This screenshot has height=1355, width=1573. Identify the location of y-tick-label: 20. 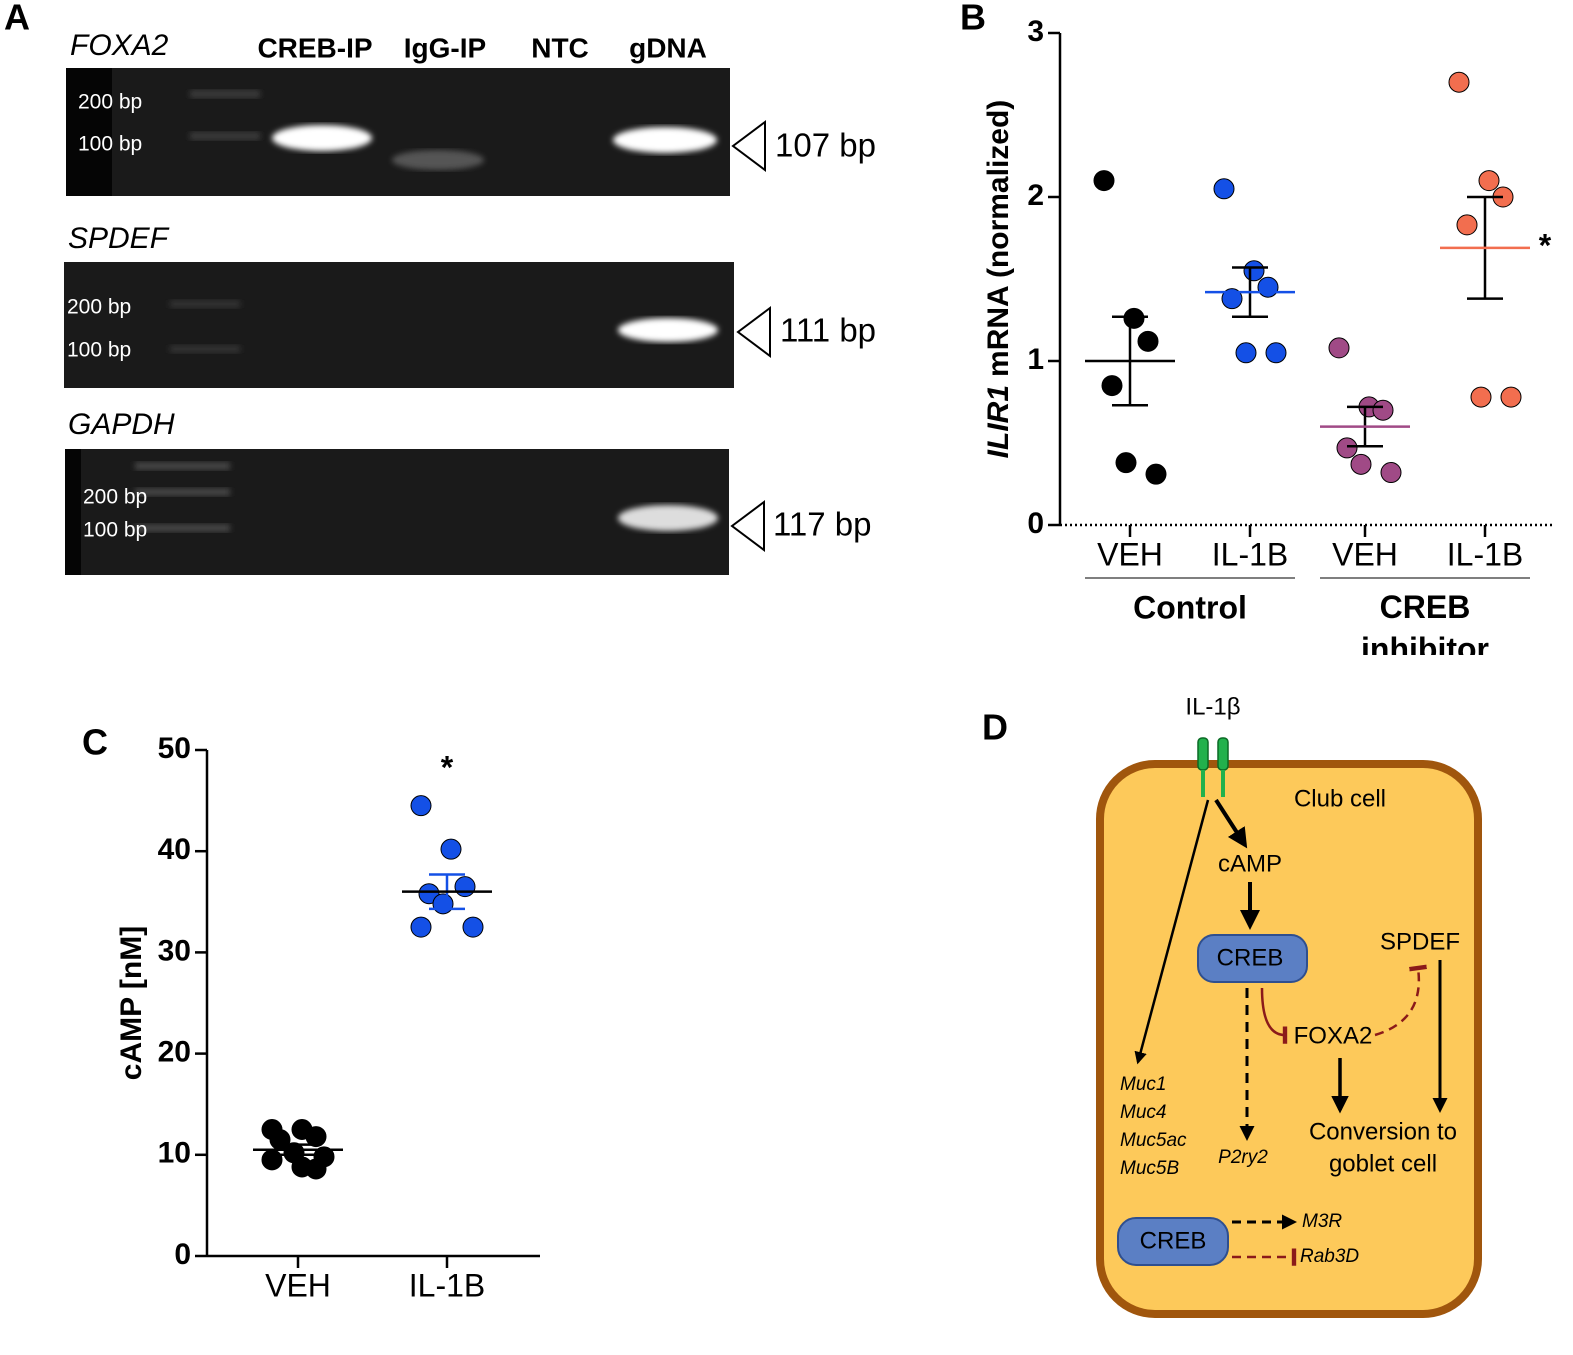
(174, 1052).